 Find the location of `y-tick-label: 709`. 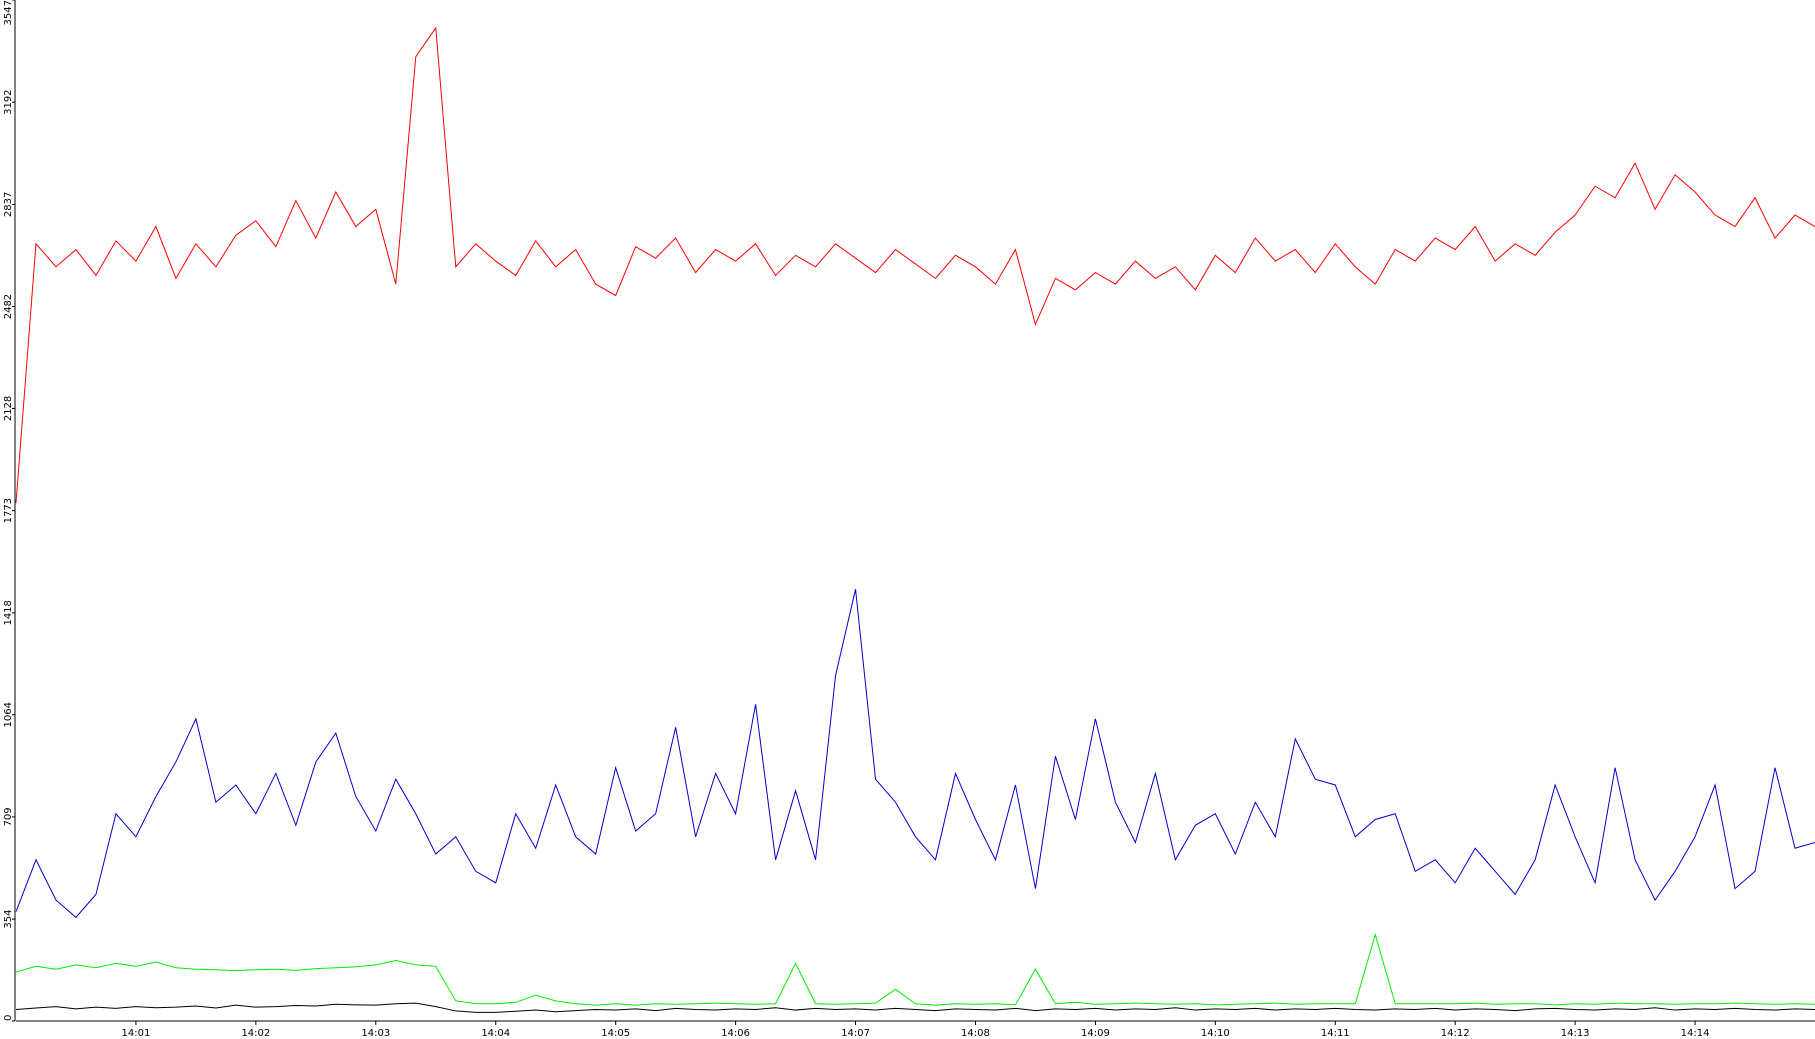

y-tick-label: 709 is located at coordinates (8, 816).